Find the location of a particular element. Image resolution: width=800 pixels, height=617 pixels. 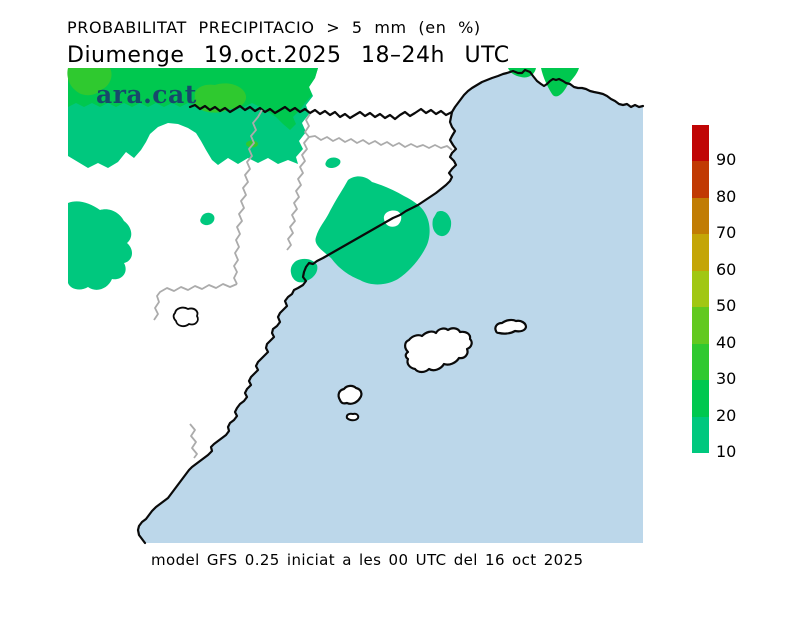

legend-label: 80 is located at coordinates (726, 196).